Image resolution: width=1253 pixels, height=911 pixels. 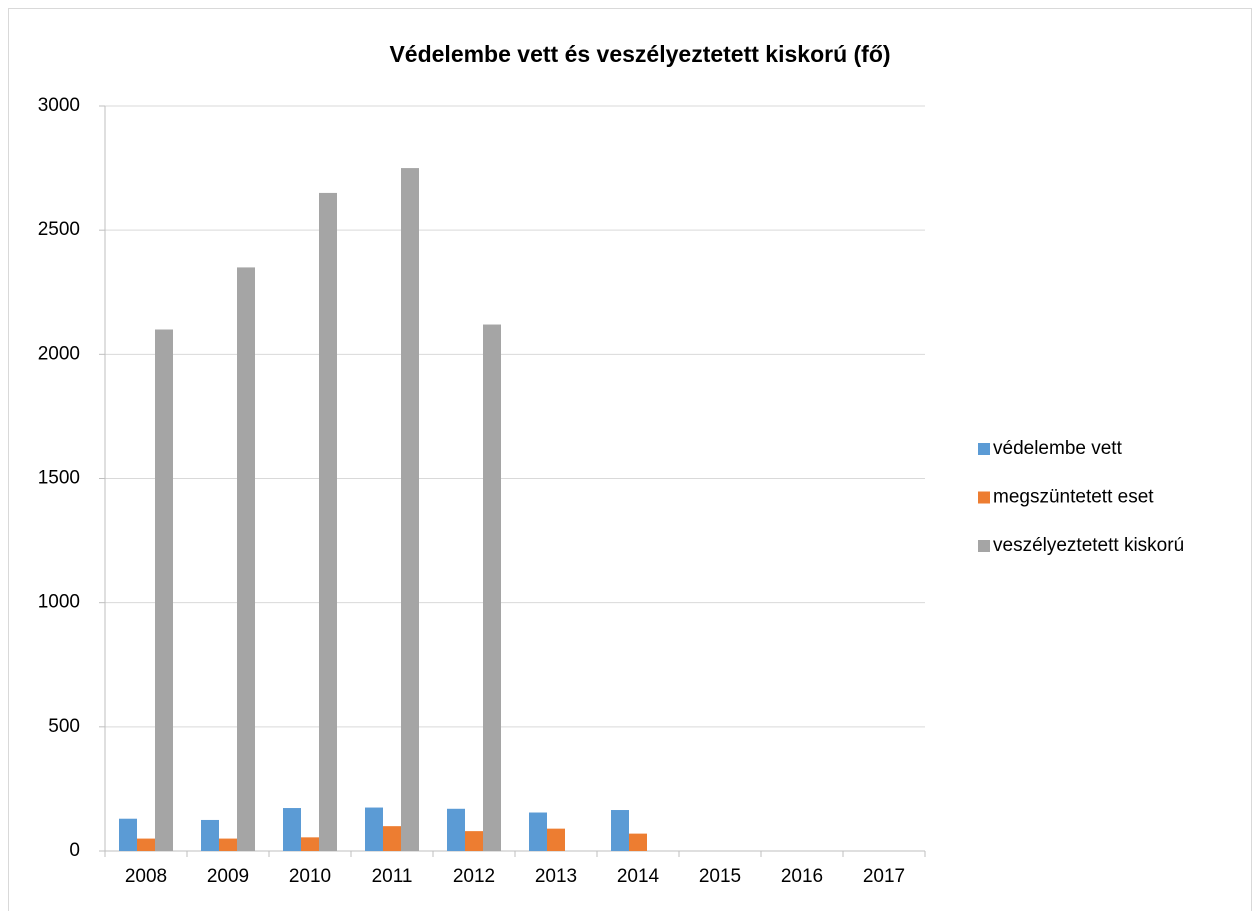 What do you see at coordinates (310, 876) in the screenshot?
I see `x-tick-label: 2010` at bounding box center [310, 876].